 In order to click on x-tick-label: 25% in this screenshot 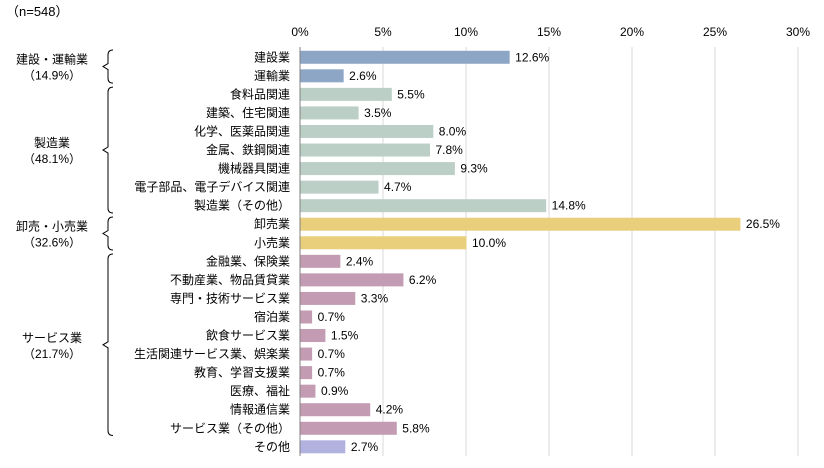, I will do `click(715, 32)`.